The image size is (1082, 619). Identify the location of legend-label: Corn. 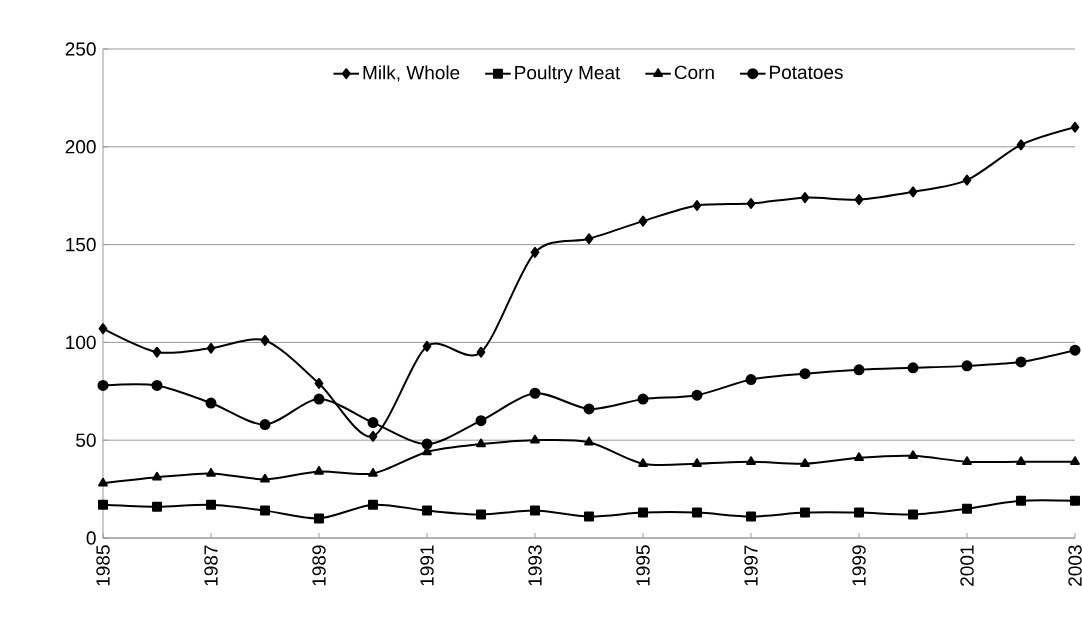
(694, 72).